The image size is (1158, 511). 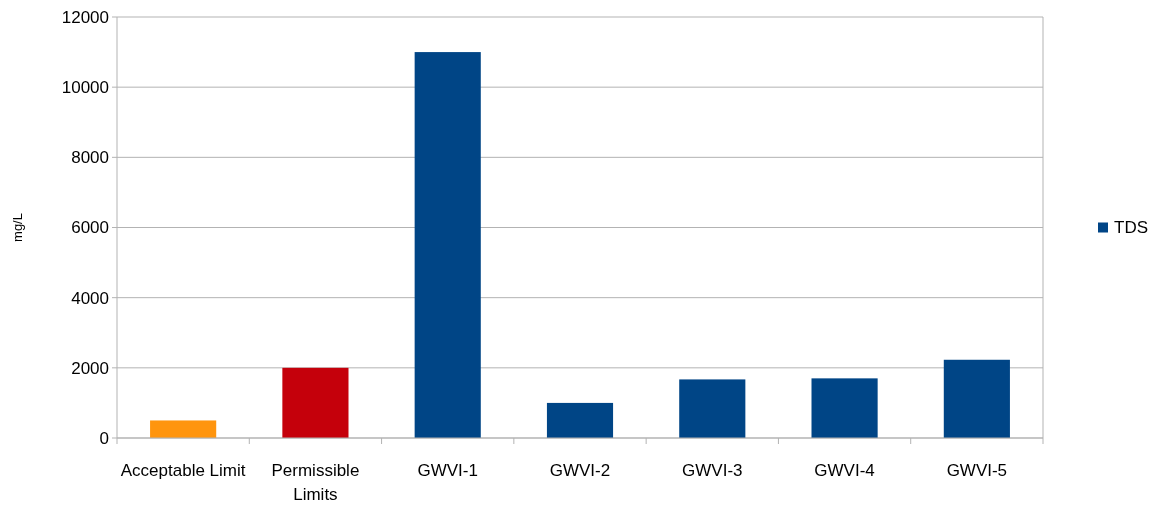 I want to click on x-tick-label: Permissible Limits, so click(x=315, y=482).